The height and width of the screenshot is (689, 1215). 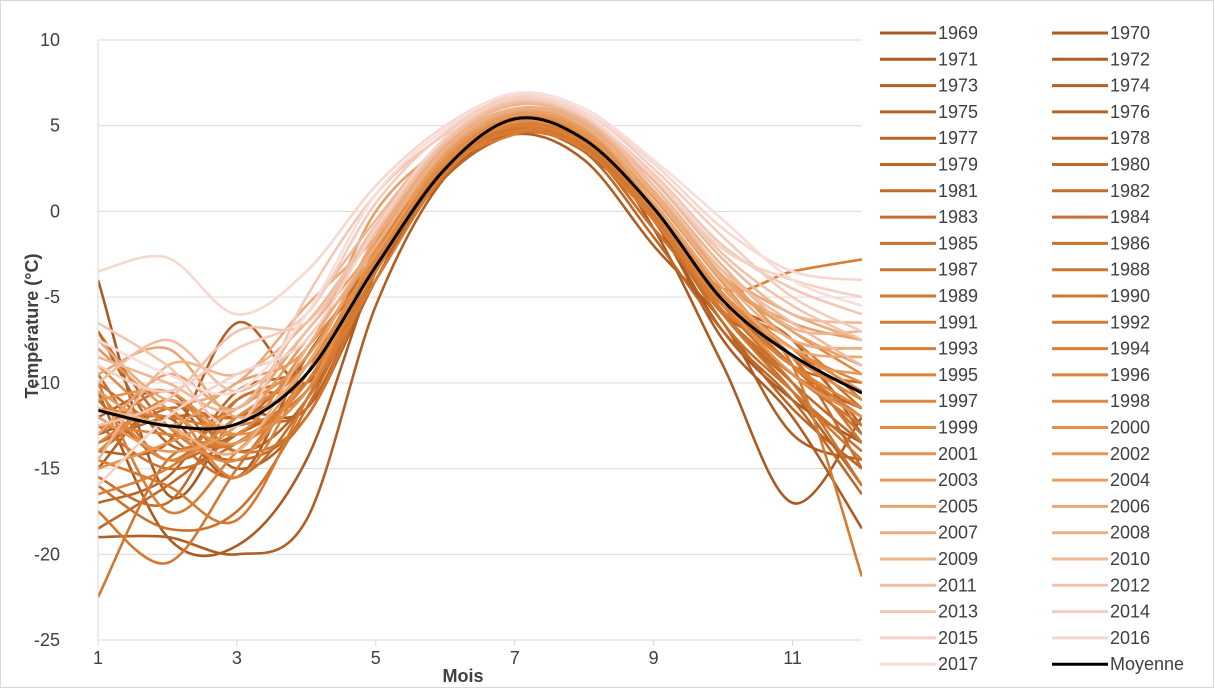 What do you see at coordinates (1130, 322) in the screenshot?
I see `legend-label: 1992` at bounding box center [1130, 322].